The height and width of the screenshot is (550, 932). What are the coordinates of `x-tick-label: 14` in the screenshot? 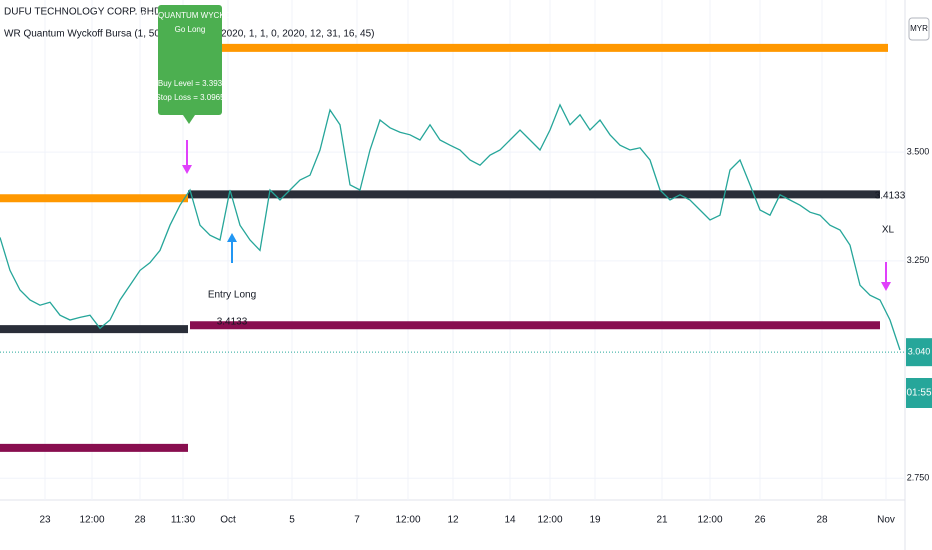 It's located at (510, 520).